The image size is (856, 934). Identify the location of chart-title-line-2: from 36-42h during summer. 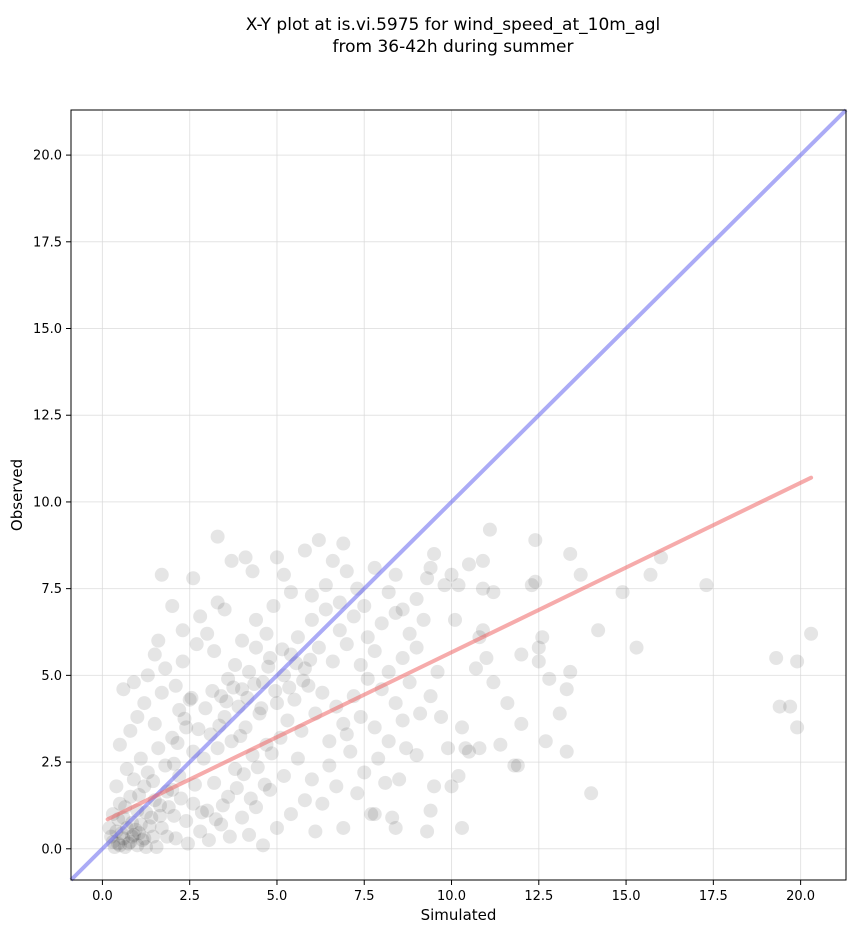
(453, 47).